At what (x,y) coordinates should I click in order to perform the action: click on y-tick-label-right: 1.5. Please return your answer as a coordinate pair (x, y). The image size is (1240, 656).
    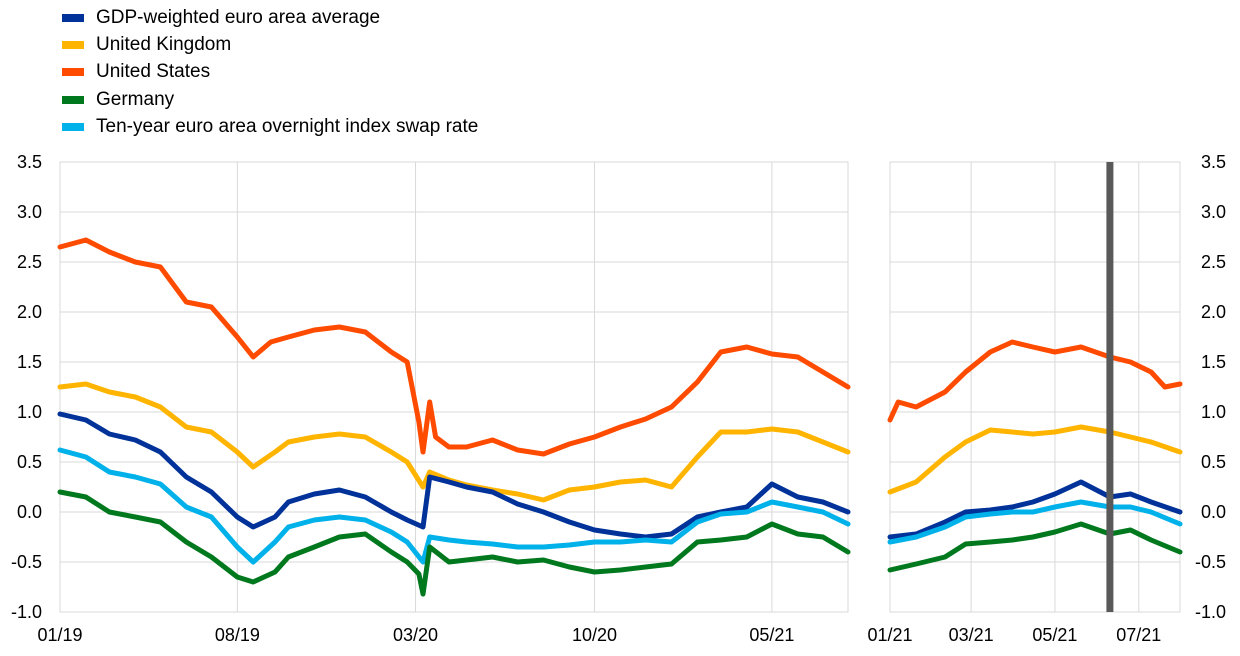
    Looking at the image, I should click on (1213, 362).